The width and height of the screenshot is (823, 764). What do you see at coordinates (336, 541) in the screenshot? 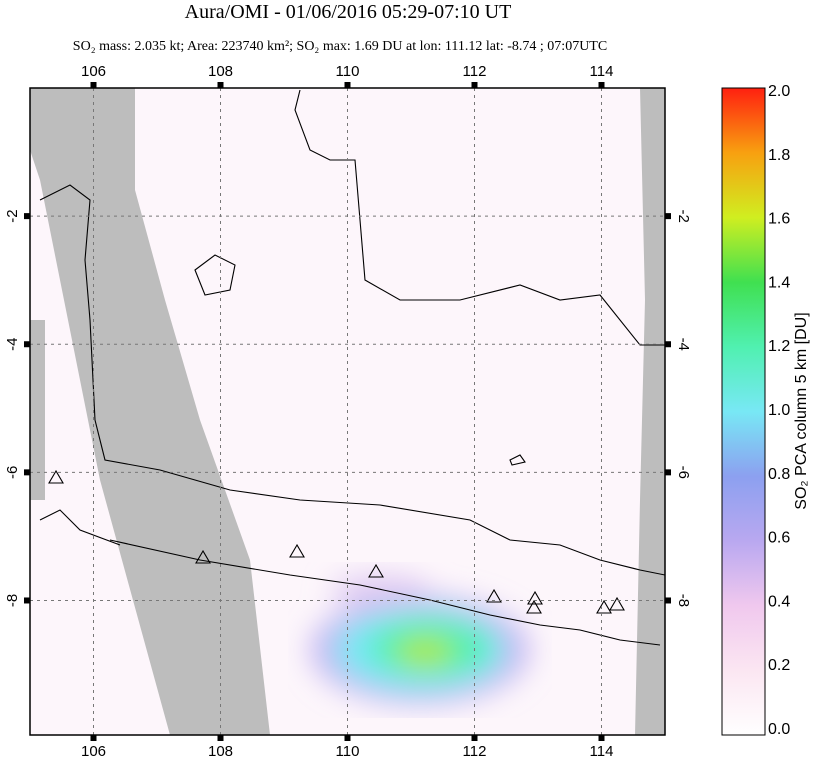
I see `volcano-markers` at bounding box center [336, 541].